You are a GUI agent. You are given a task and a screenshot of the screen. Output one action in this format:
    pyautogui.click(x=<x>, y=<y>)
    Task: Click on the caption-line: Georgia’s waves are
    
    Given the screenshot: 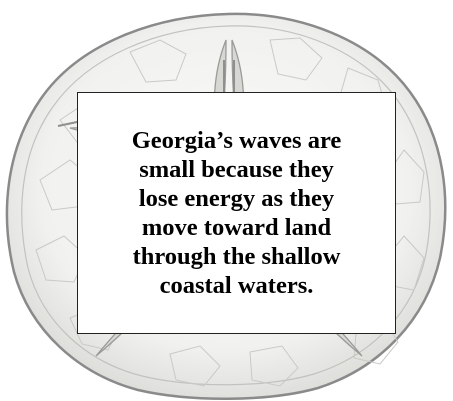 What is the action you would take?
    pyautogui.click(x=236, y=140)
    